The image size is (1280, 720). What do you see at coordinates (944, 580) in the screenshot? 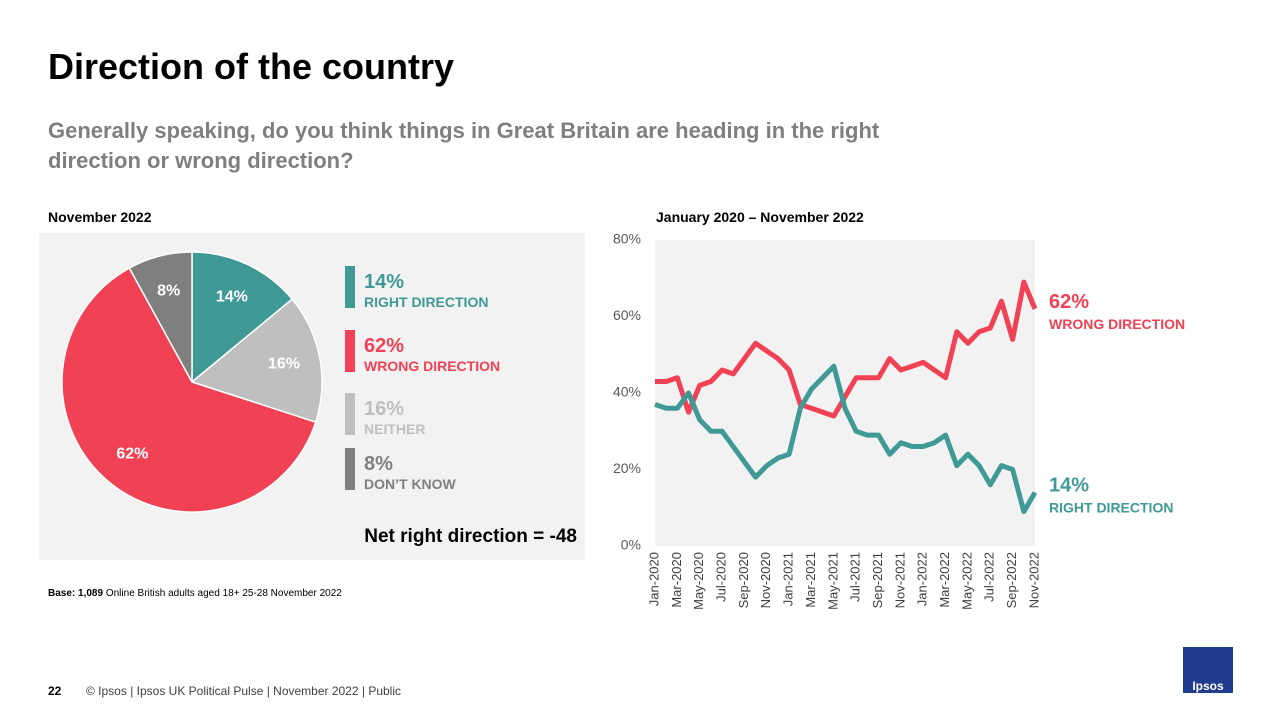
I see `x-tick-label: Mar-2022` at bounding box center [944, 580].